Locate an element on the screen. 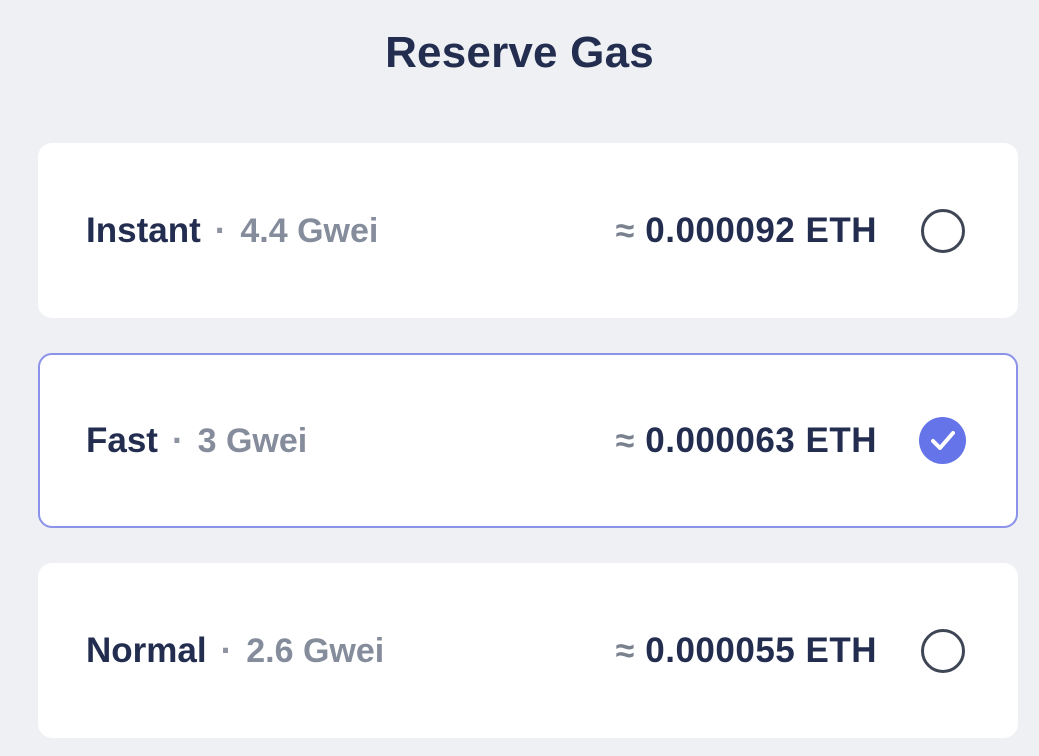  option-label-group: Instant · 4.4 Gwei is located at coordinates (351, 231).